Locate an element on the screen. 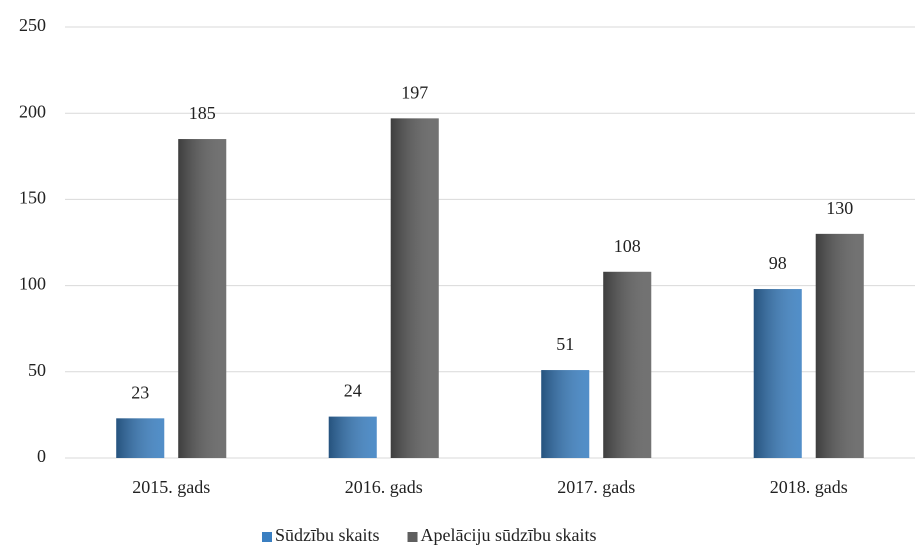  data-label: 130 is located at coordinates (839, 208).